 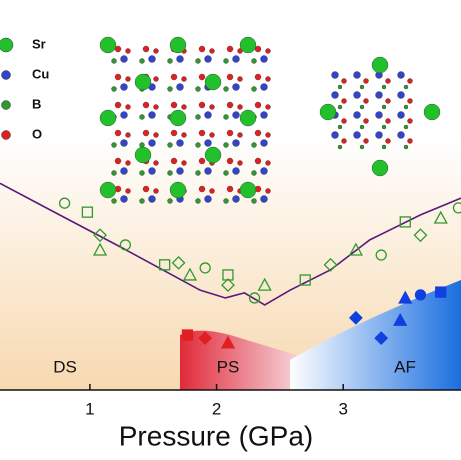 I want to click on x-tick-label: 3, so click(x=342, y=408).